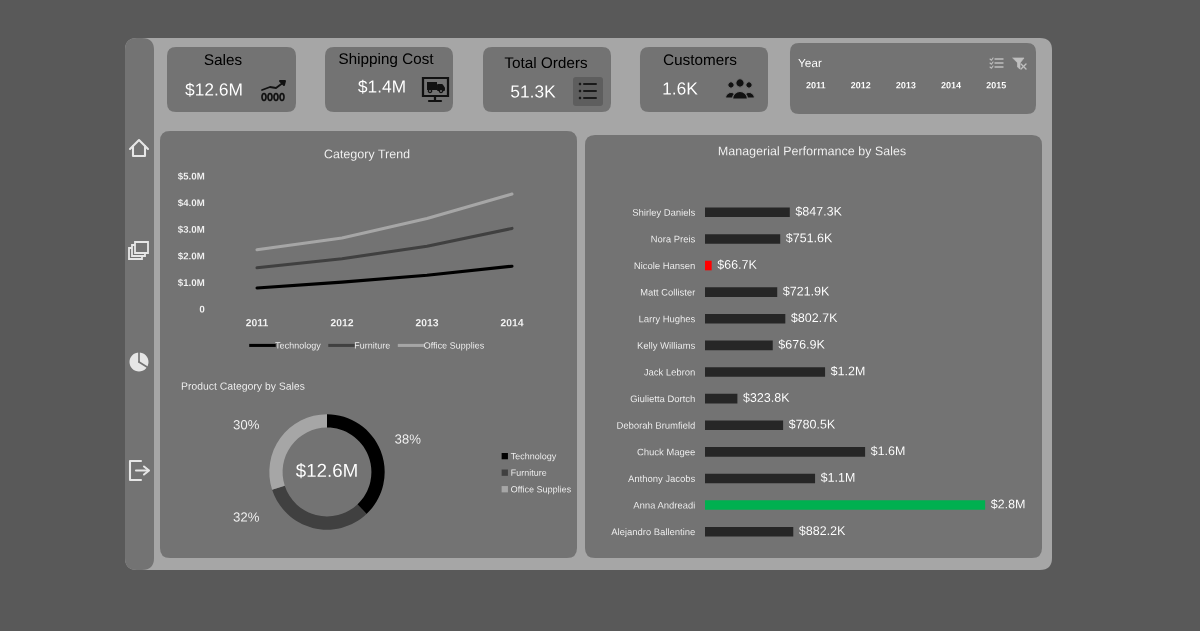 The height and width of the screenshot is (631, 1200). What do you see at coordinates (381, 86) in the screenshot?
I see `text: $1.4M` at bounding box center [381, 86].